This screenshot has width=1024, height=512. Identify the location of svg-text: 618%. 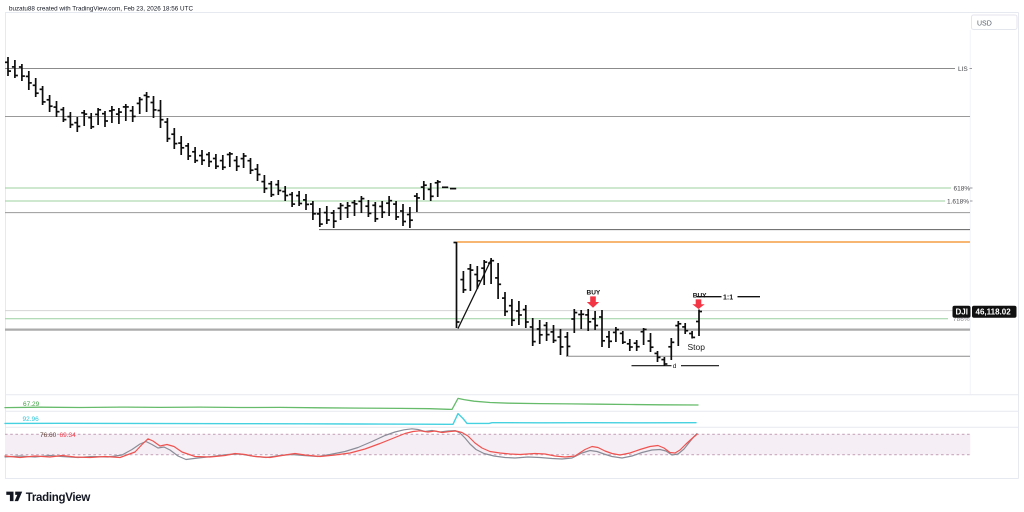
(962, 188).